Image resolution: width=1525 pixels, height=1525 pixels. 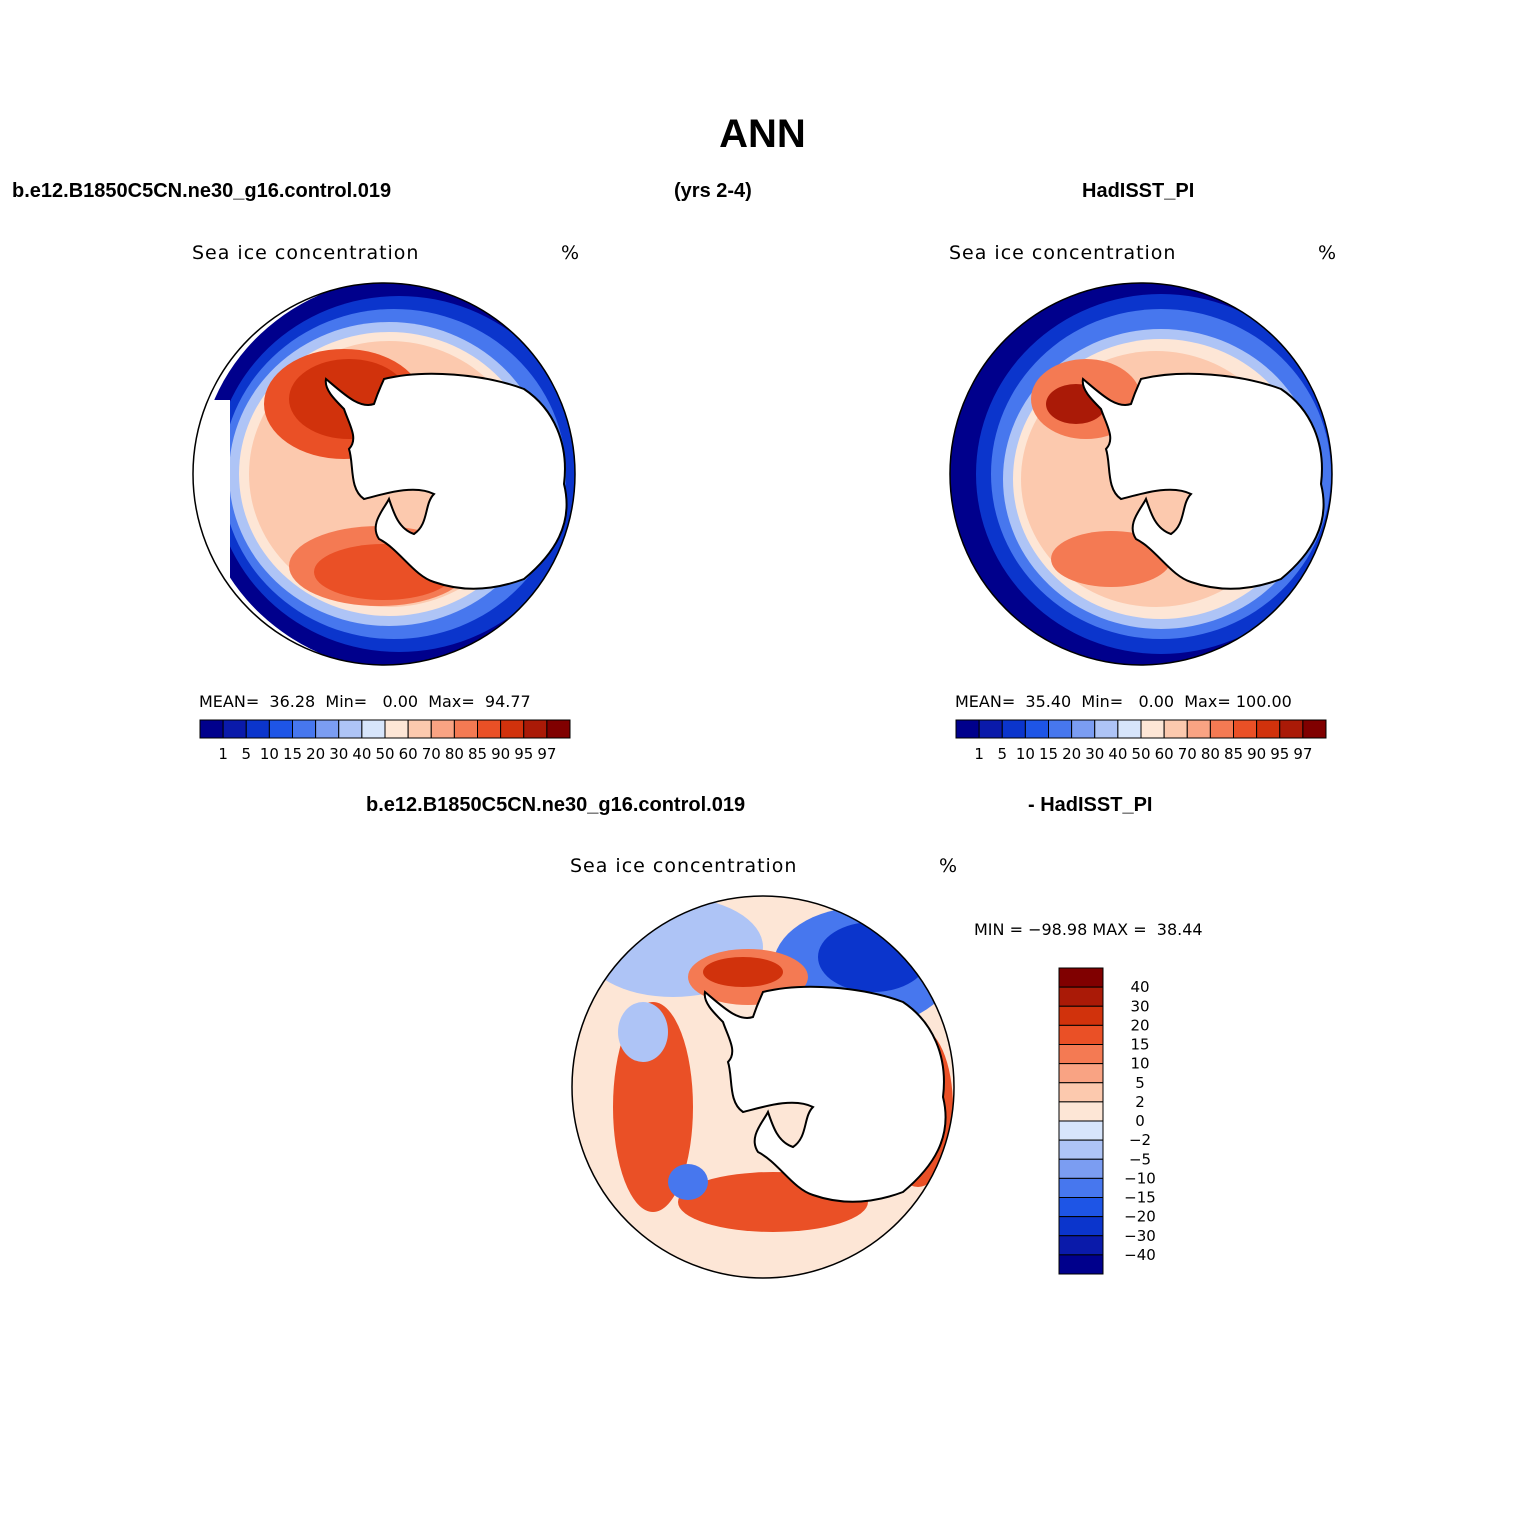 I want to click on figure-title: ANN, so click(x=762, y=134).